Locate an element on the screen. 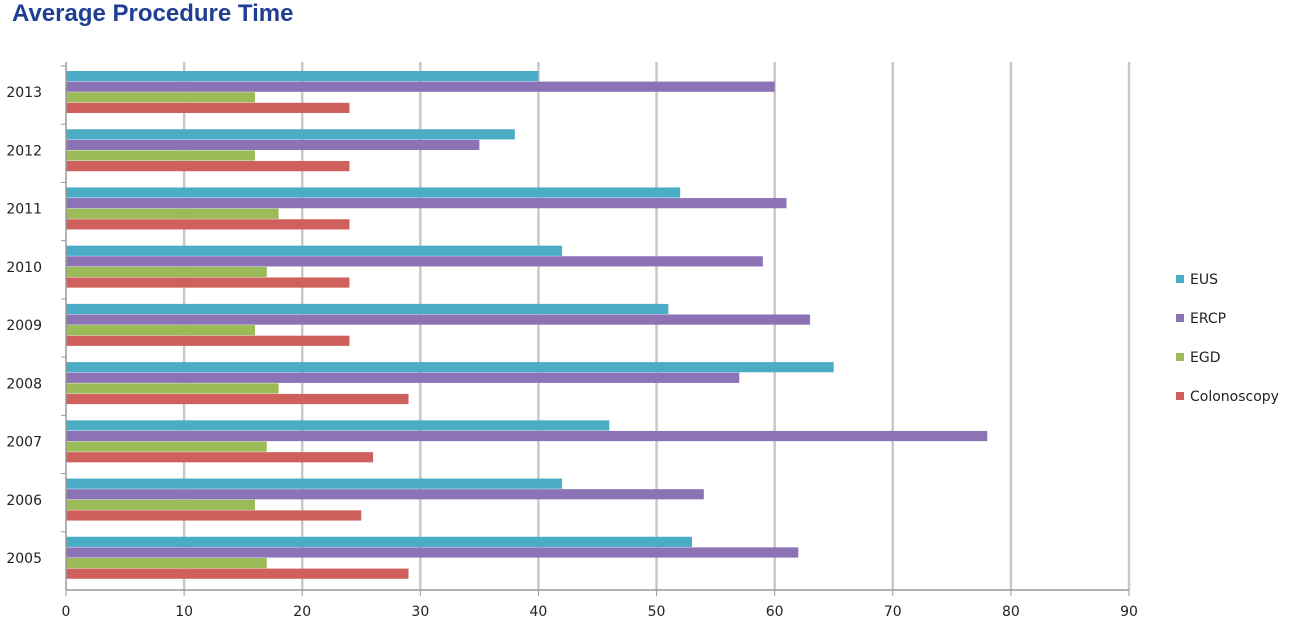 Image resolution: width=1300 pixels, height=630 pixels. bar-egd-2005 is located at coordinates (166, 563).